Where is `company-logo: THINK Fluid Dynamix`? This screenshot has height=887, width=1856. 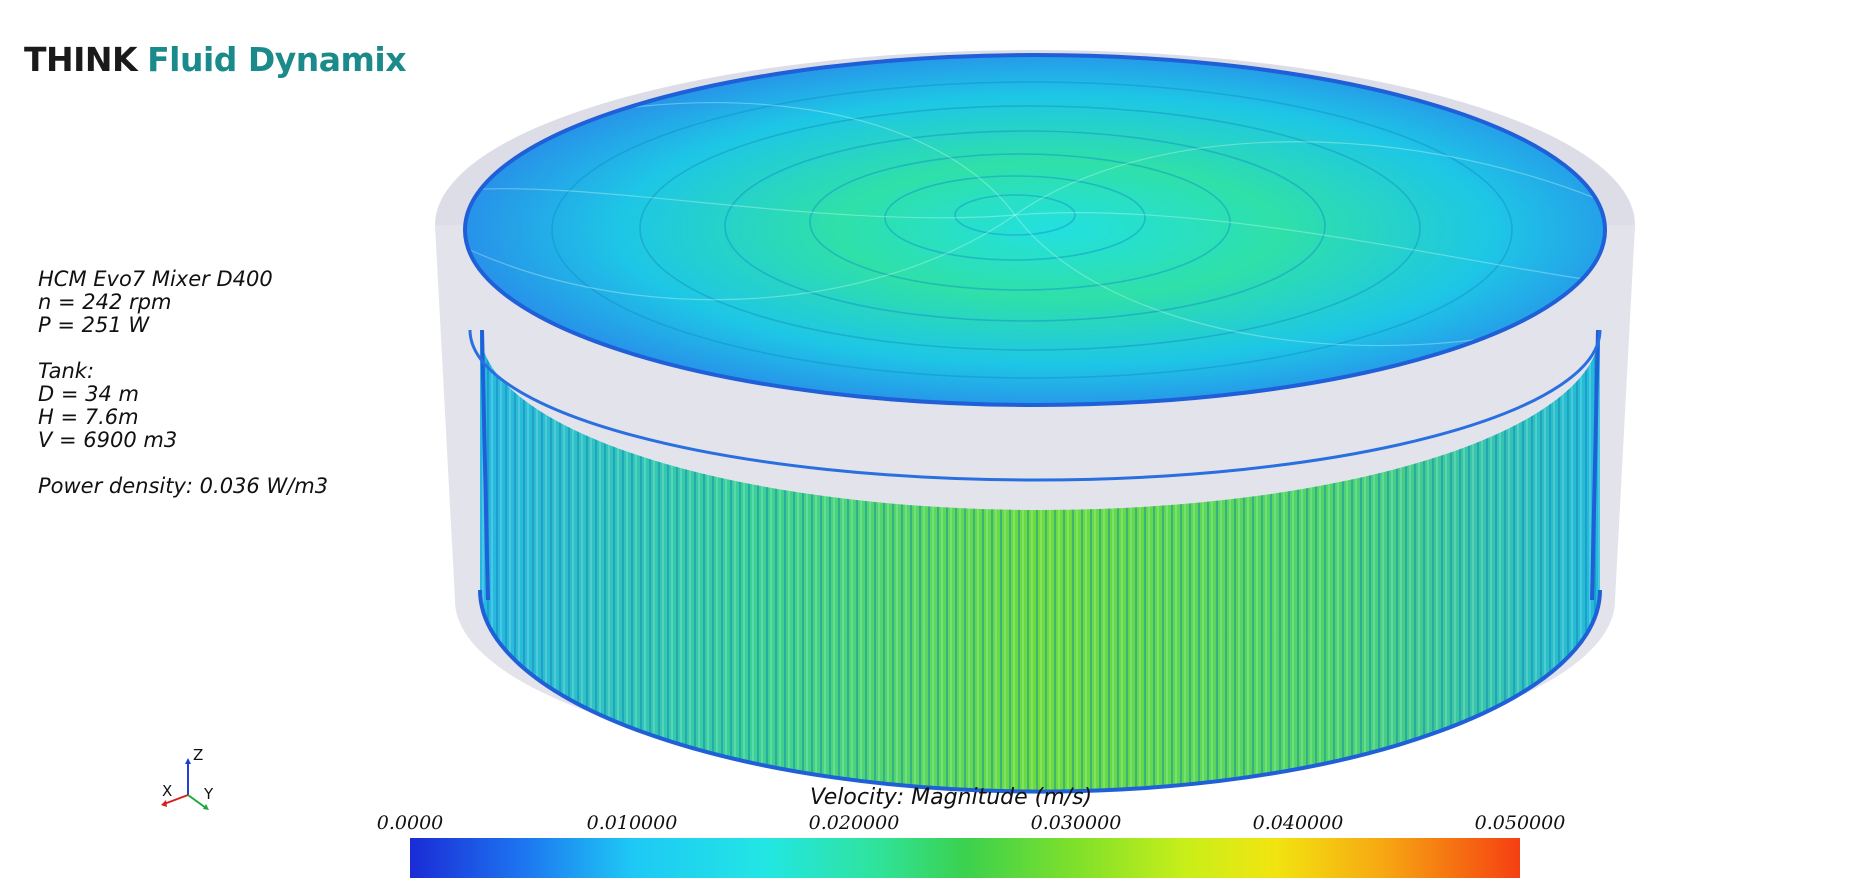
company-logo: THINK Fluid Dynamix is located at coordinates (215, 59).